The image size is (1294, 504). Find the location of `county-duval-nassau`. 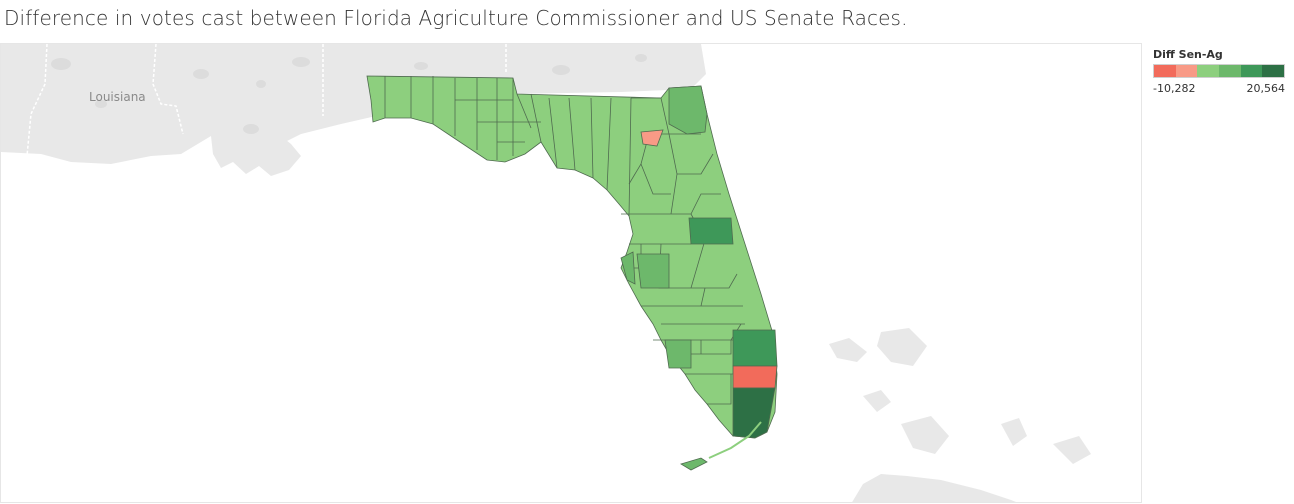

county-duval-nassau is located at coordinates (688, 110).